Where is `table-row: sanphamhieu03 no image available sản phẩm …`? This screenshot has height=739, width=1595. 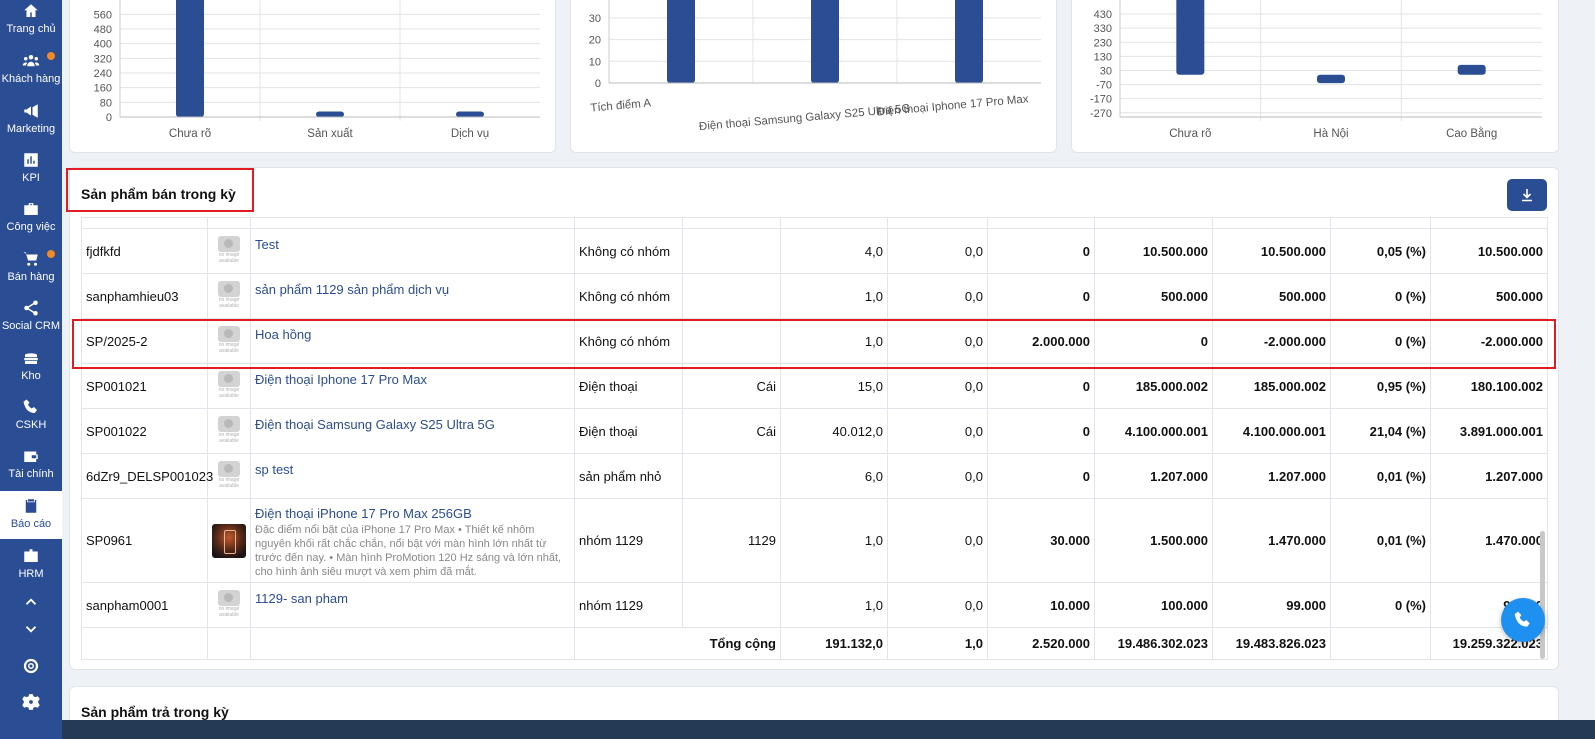
table-row: sanphamhieu03 no image available sản phẩm … is located at coordinates (814, 296).